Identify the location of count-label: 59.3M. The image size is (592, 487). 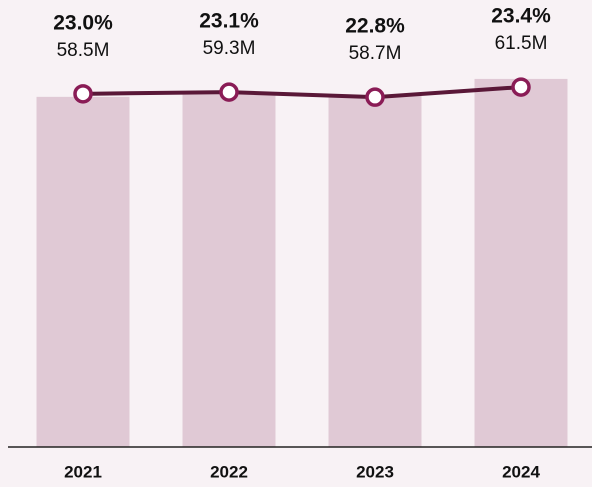
(229, 48).